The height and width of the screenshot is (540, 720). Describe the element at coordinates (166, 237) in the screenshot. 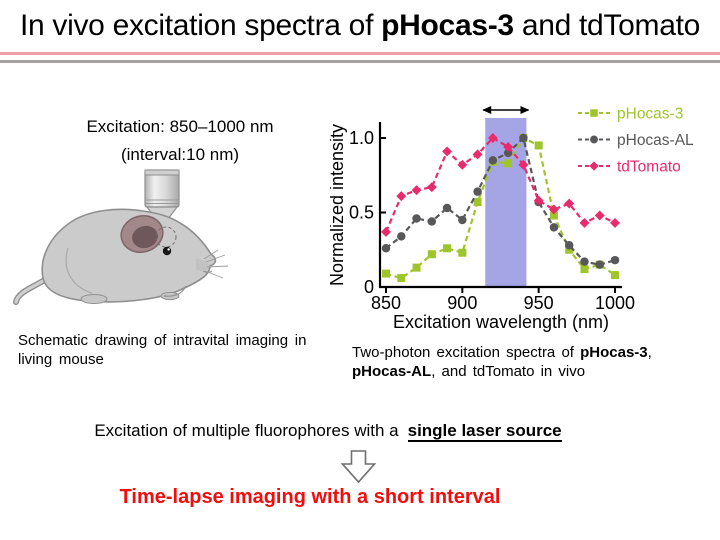

I see `cranial-window` at that location.